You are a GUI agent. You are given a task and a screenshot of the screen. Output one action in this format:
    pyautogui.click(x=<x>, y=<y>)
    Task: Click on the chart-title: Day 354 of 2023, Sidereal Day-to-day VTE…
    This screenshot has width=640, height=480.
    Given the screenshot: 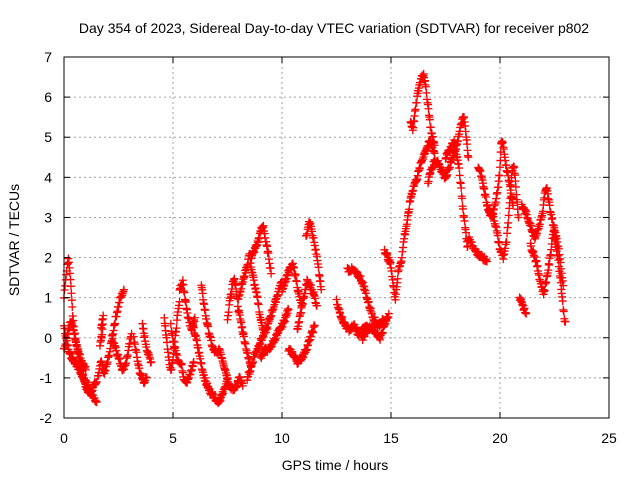 What is the action you would take?
    pyautogui.click(x=334, y=28)
    